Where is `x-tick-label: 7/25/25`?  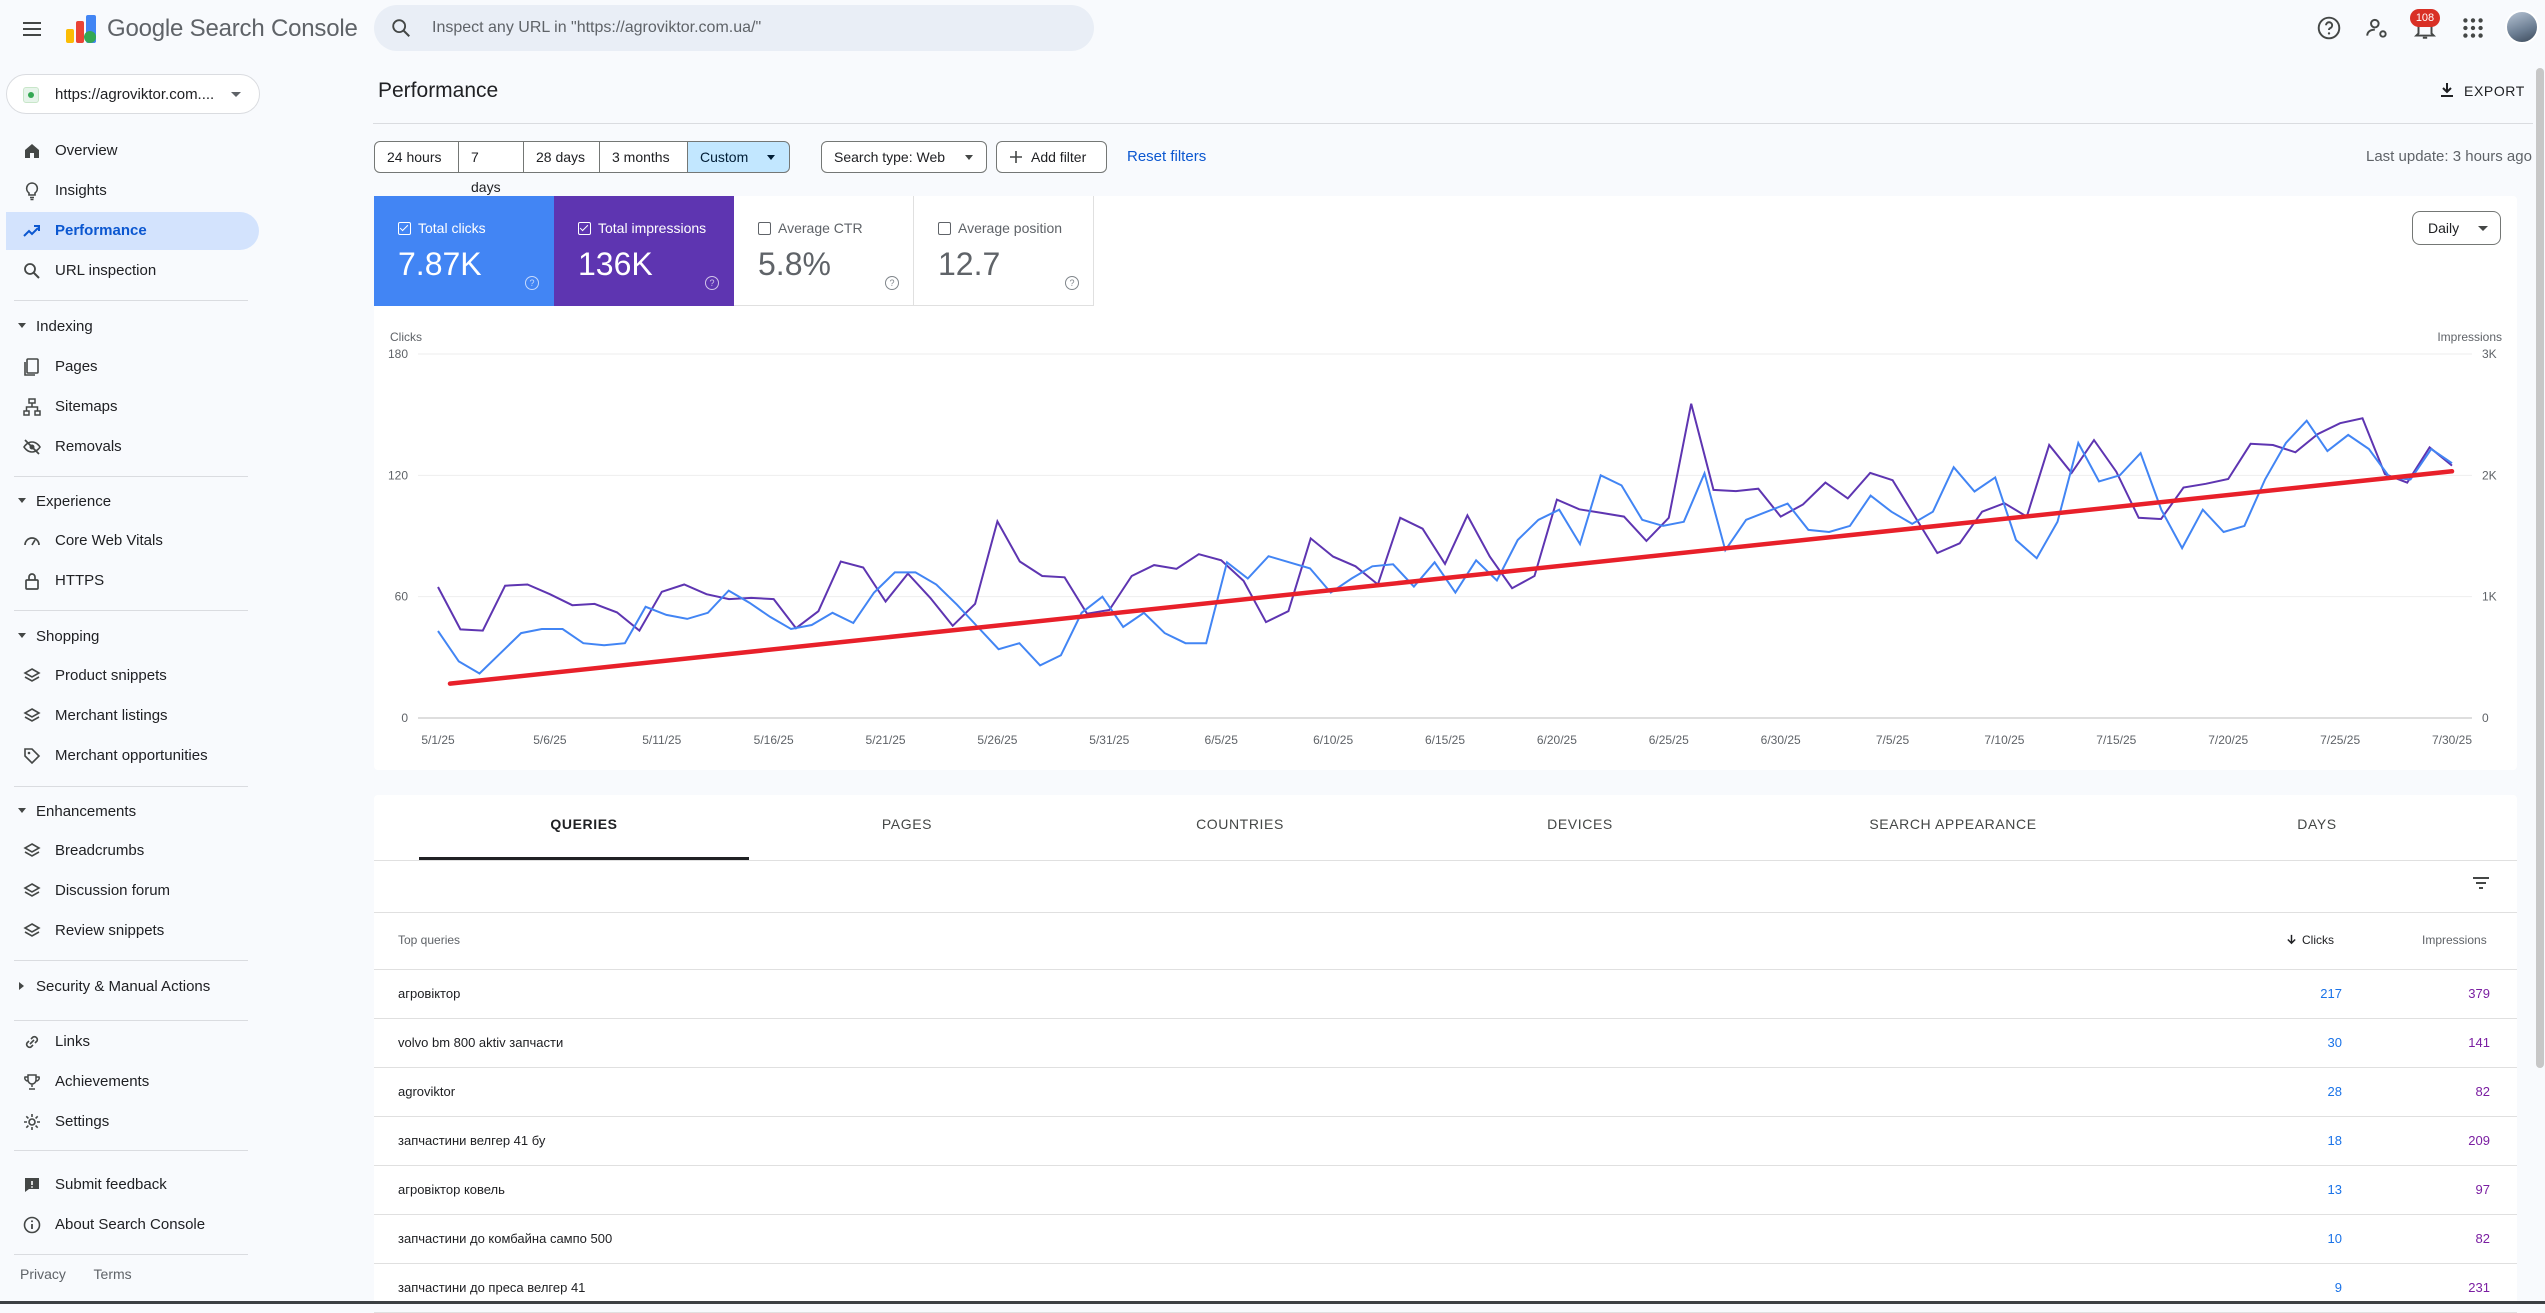
x-tick-label: 7/25/25 is located at coordinates (2340, 740).